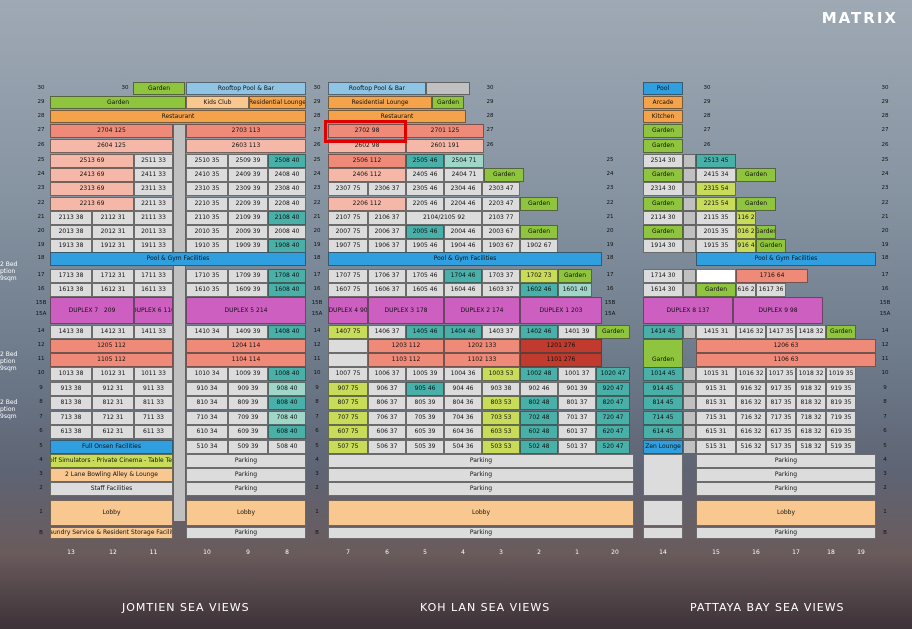  What do you see at coordinates (71, 432) in the screenshot?
I see `unit: 613 38` at bounding box center [71, 432].